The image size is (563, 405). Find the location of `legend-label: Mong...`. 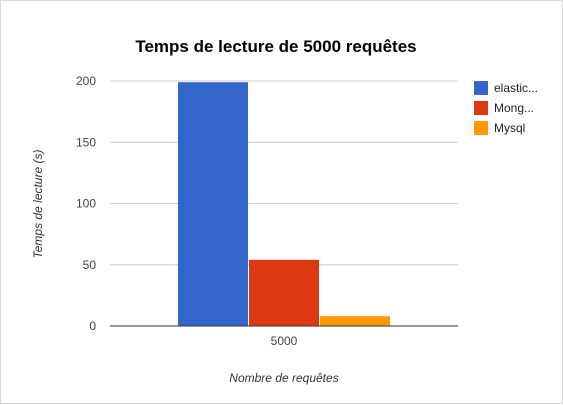

legend-label: Mong... is located at coordinates (514, 108).